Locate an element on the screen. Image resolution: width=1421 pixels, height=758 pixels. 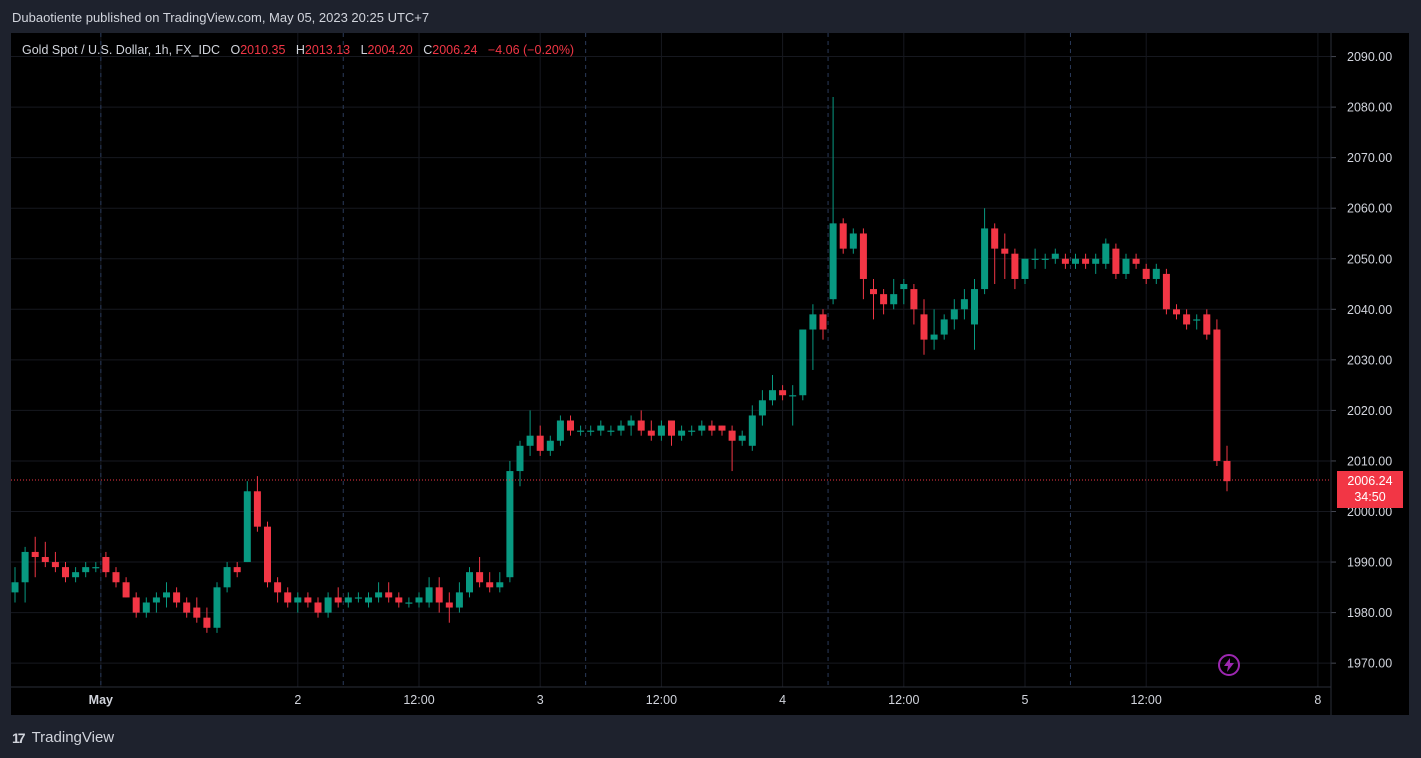
y-tick-label: 2070.00 is located at coordinates (1369, 158).